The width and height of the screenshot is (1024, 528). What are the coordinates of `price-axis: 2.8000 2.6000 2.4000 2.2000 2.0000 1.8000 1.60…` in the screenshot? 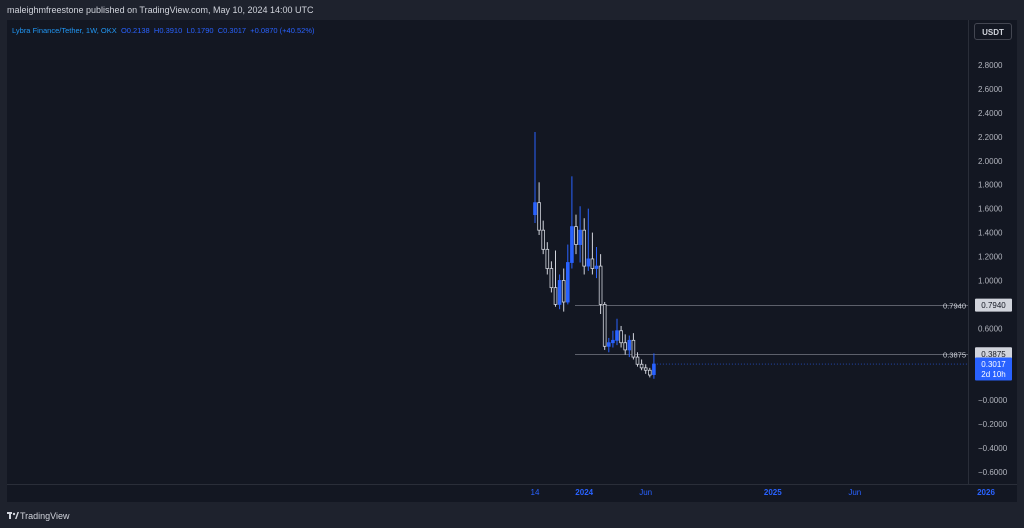 It's located at (993, 269).